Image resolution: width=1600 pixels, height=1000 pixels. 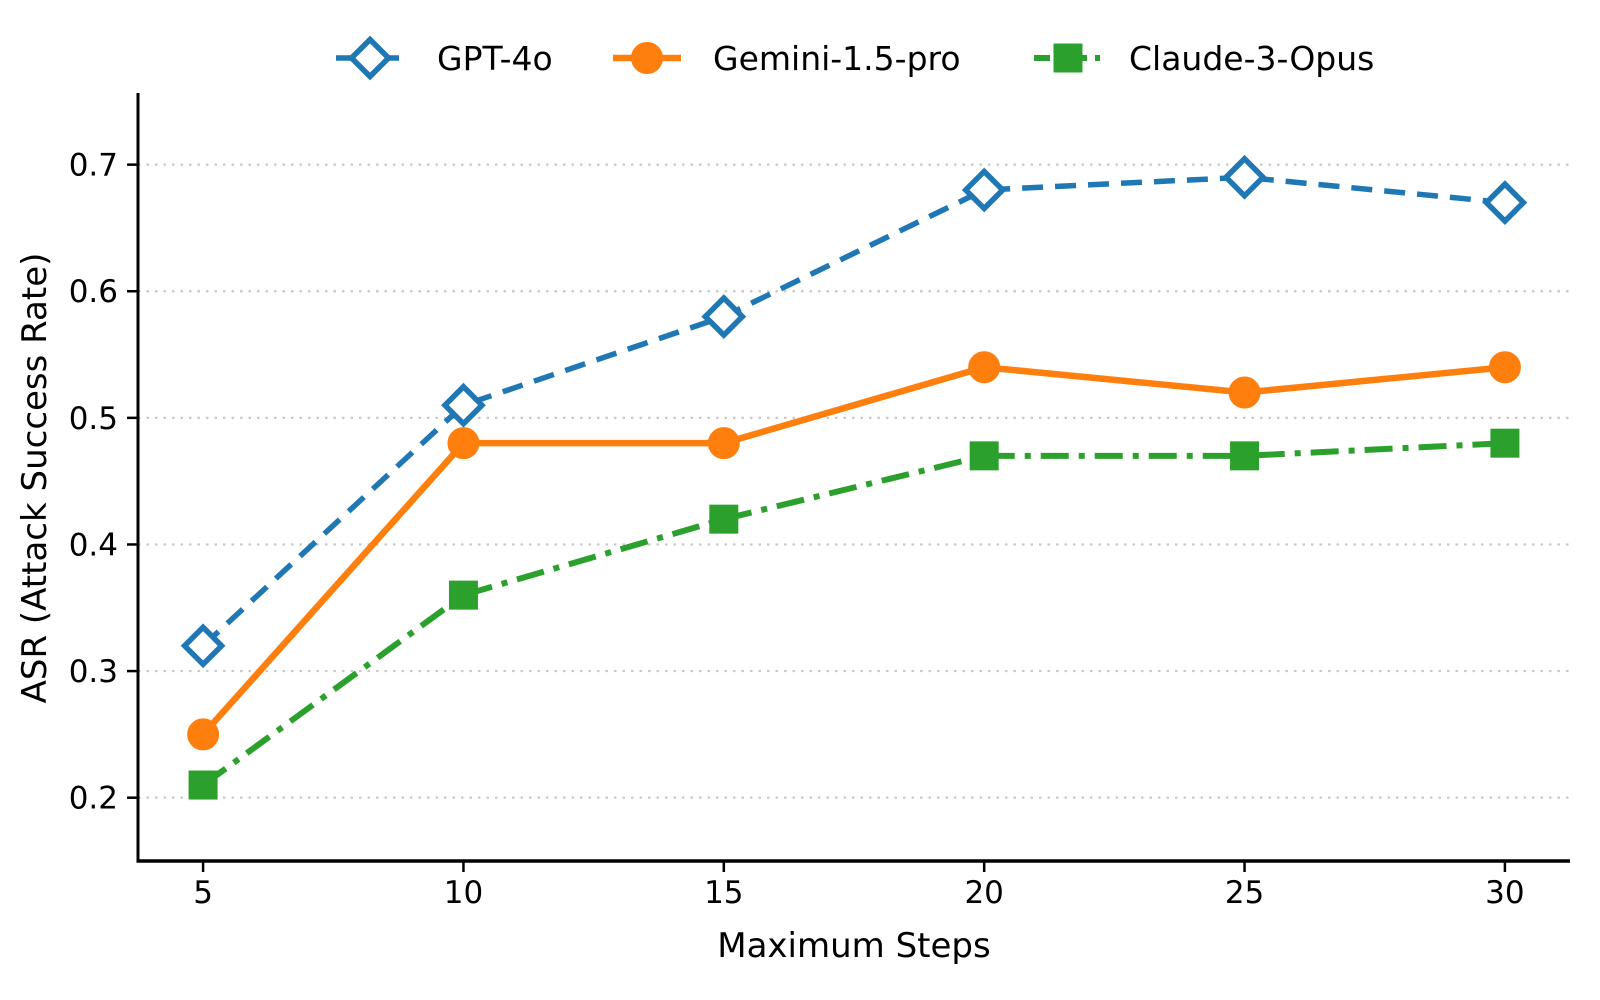 I want to click on legend-item-claude-3-opus: Claude-3-Opus, so click(x=1204, y=58).